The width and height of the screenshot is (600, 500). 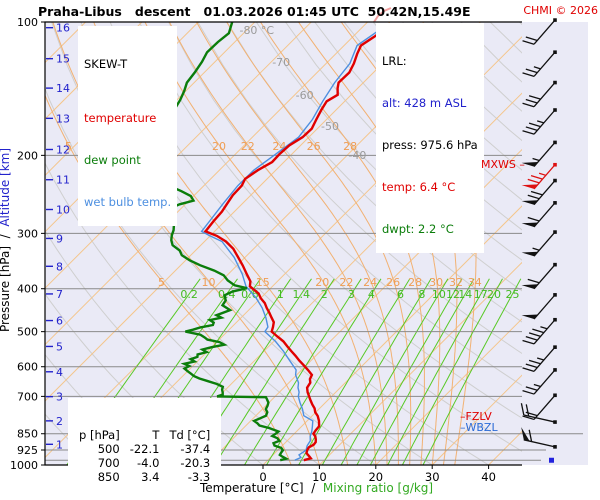 What do you see at coordinates (120, 118) in the screenshot?
I see `legend-item-temperature: temperature` at bounding box center [120, 118].